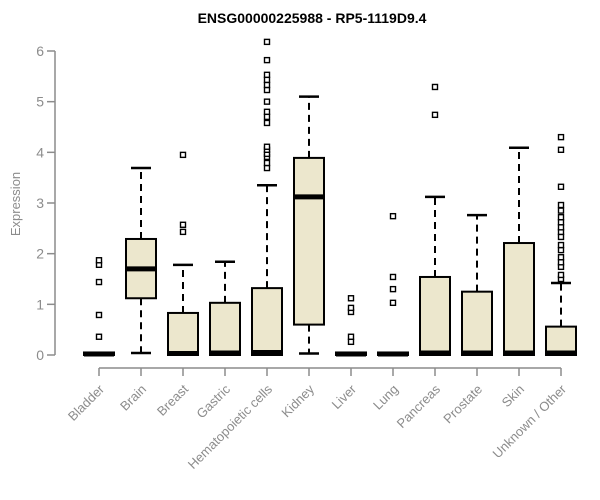 This screenshot has height=500, width=600. I want to click on box-skin, so click(519, 251).